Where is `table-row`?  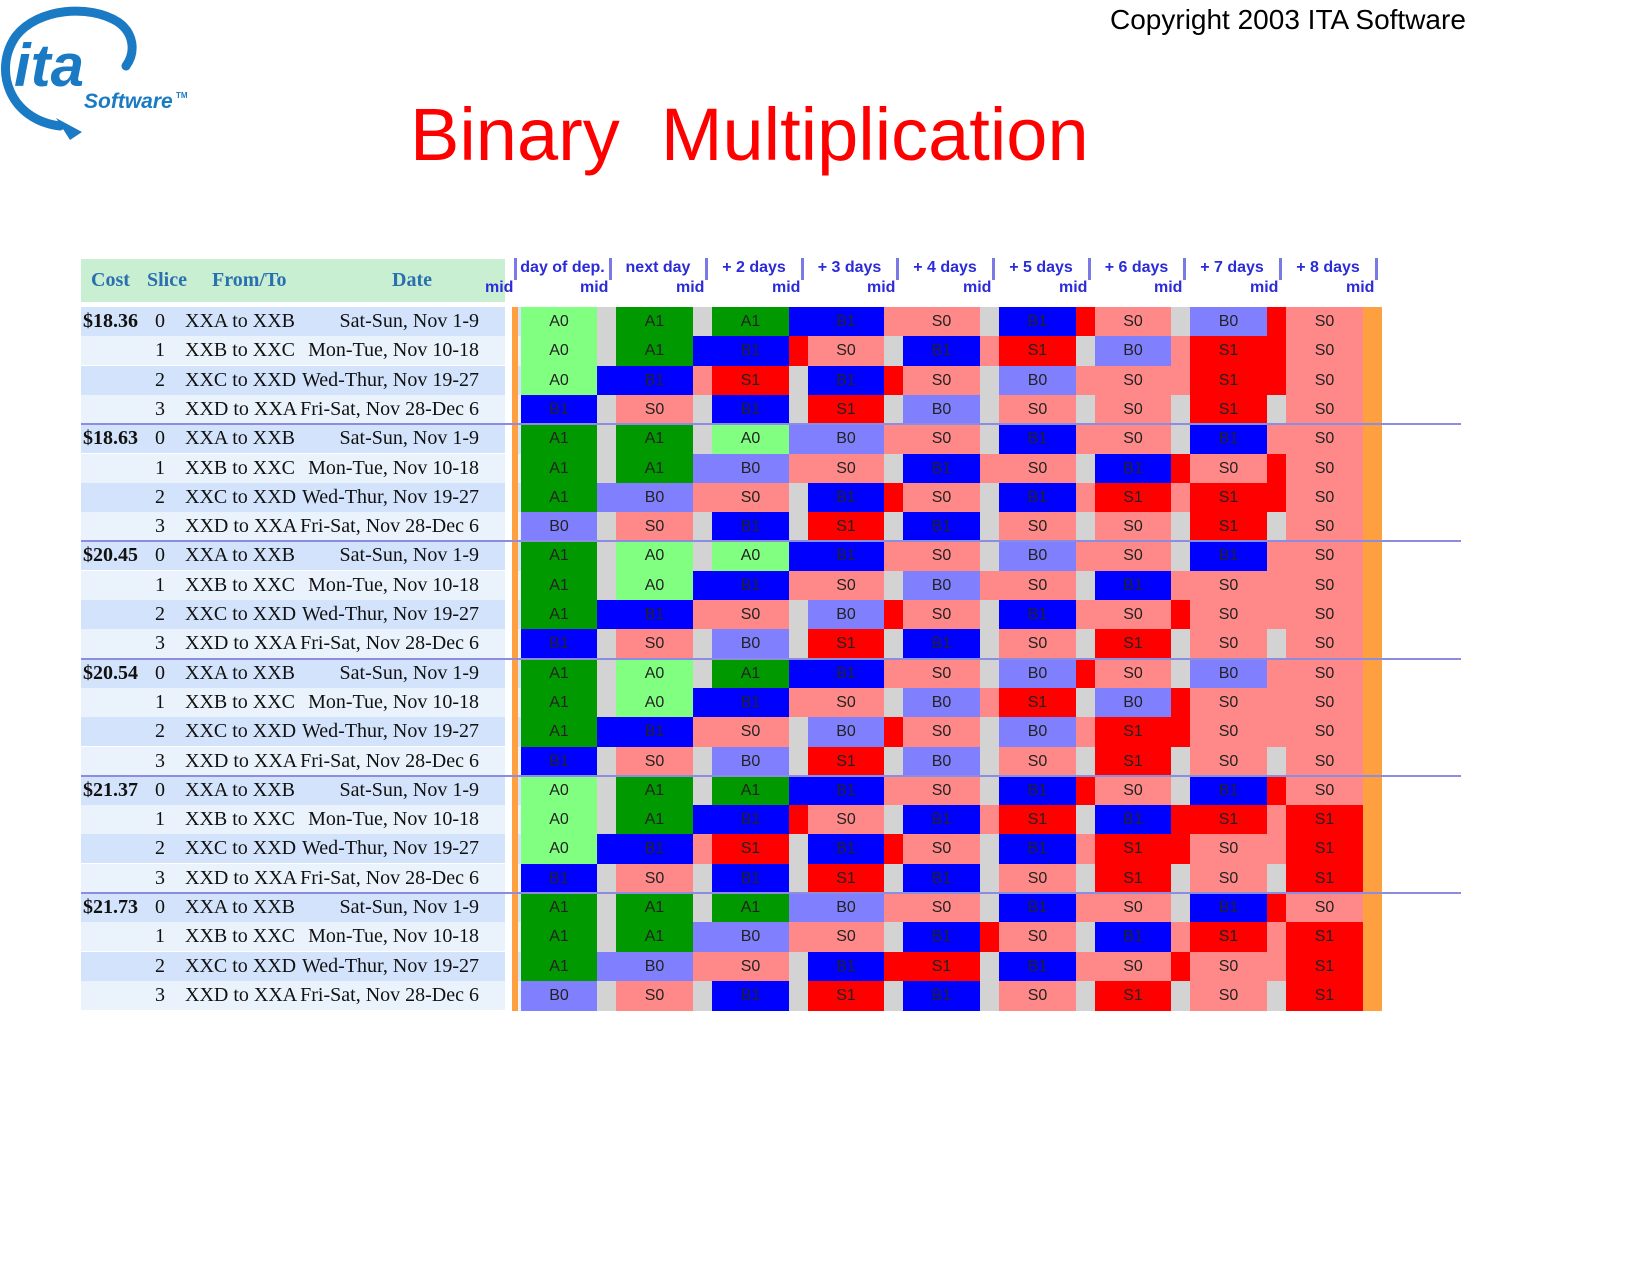 table-row is located at coordinates (293, 907).